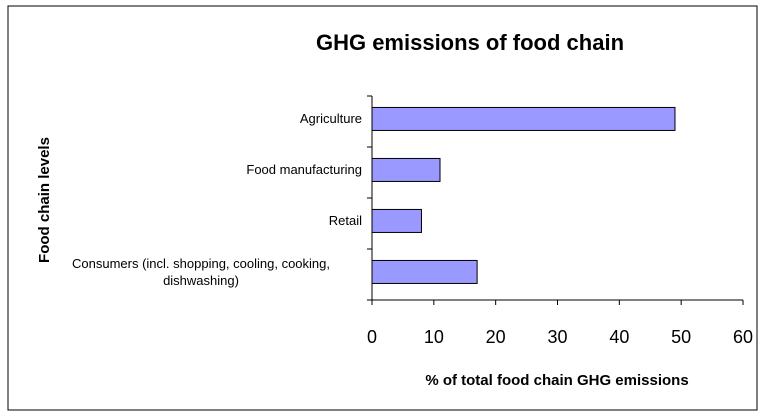 The image size is (765, 417). Describe the element at coordinates (681, 337) in the screenshot. I see `x-tick-label: 50` at that location.